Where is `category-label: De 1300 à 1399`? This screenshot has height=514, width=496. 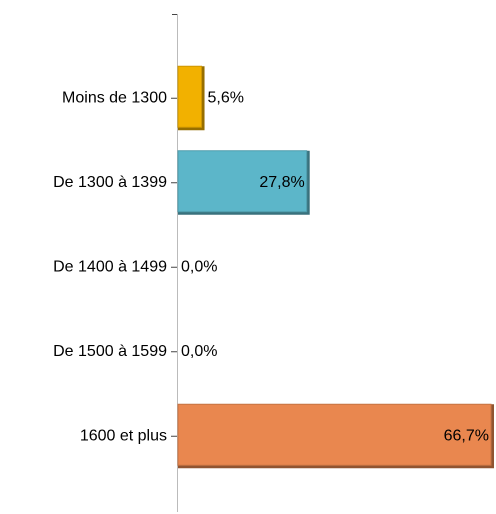 category-label: De 1300 à 1399 is located at coordinates (110, 182).